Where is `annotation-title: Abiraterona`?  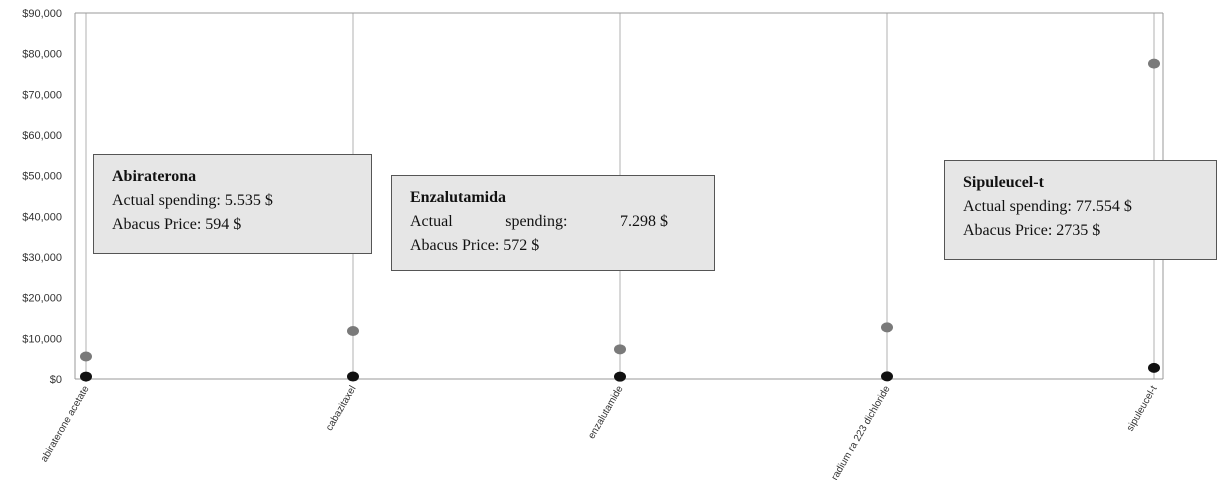
annotation-title: Abiraterona is located at coordinates (154, 176).